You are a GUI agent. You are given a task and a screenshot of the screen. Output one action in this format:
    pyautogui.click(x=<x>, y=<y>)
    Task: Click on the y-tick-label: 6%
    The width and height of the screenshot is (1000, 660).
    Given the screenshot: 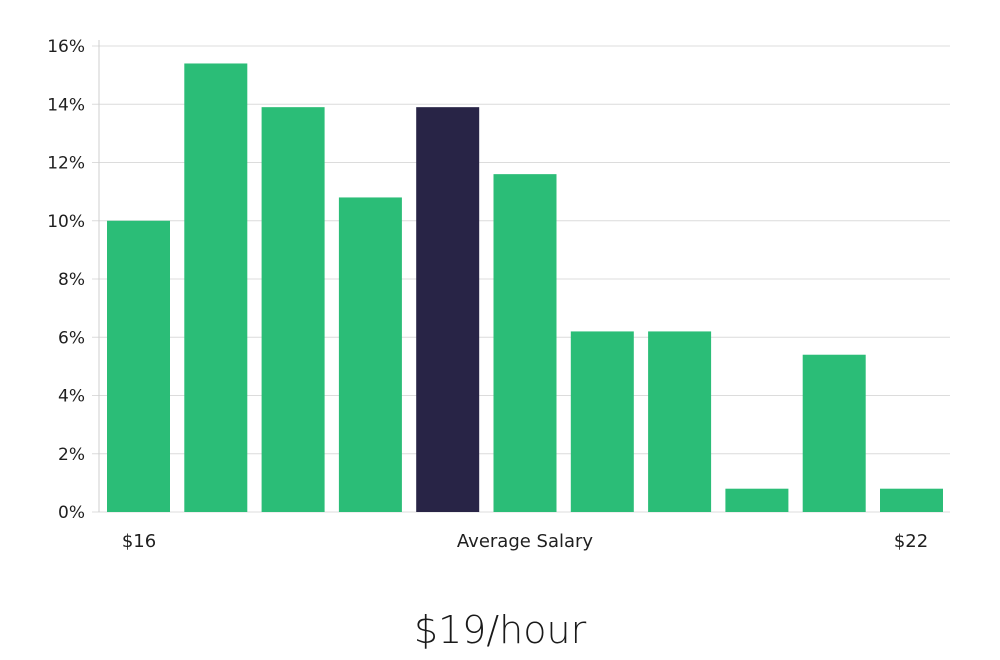 What is the action you would take?
    pyautogui.click(x=71, y=338)
    